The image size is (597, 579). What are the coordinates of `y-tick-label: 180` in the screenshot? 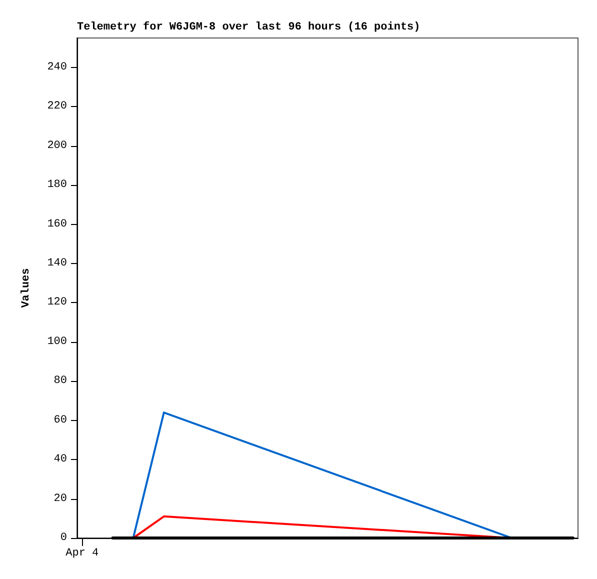 It's located at (57, 185).